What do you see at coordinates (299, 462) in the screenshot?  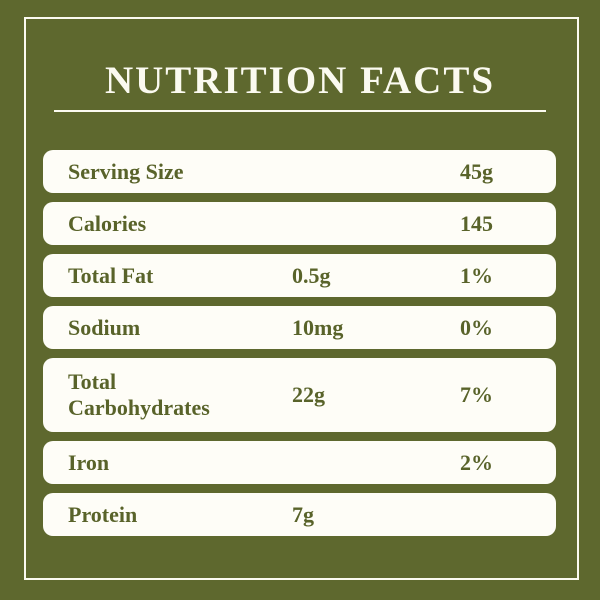 I see `table-row: Iron 2%` at bounding box center [299, 462].